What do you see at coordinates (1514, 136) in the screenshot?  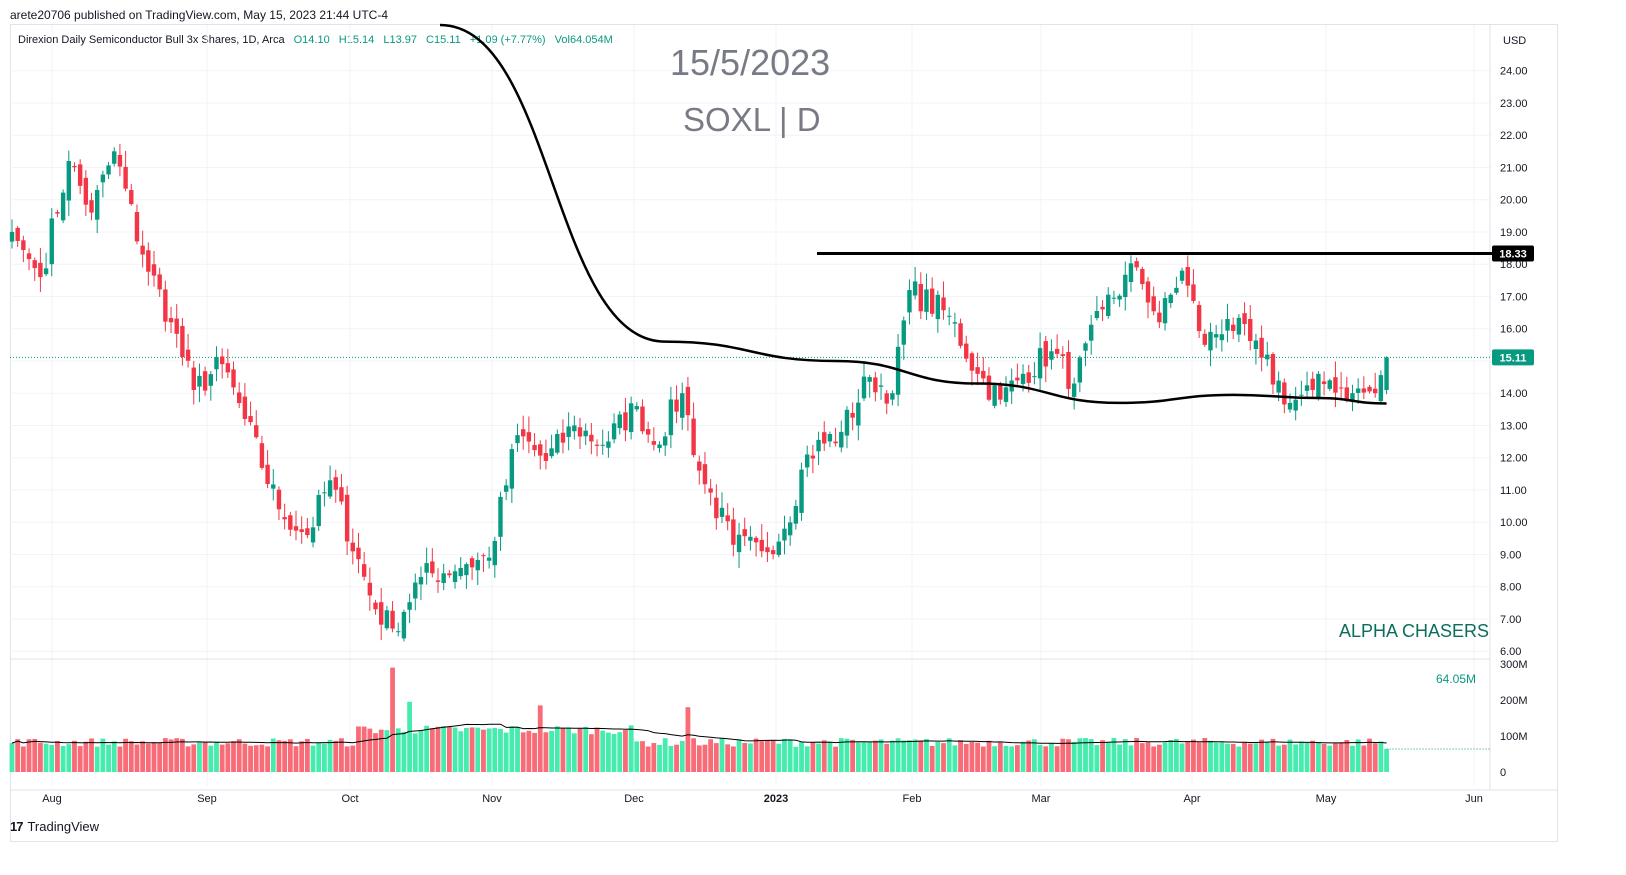 I see `price-tick-label: 22.00` at bounding box center [1514, 136].